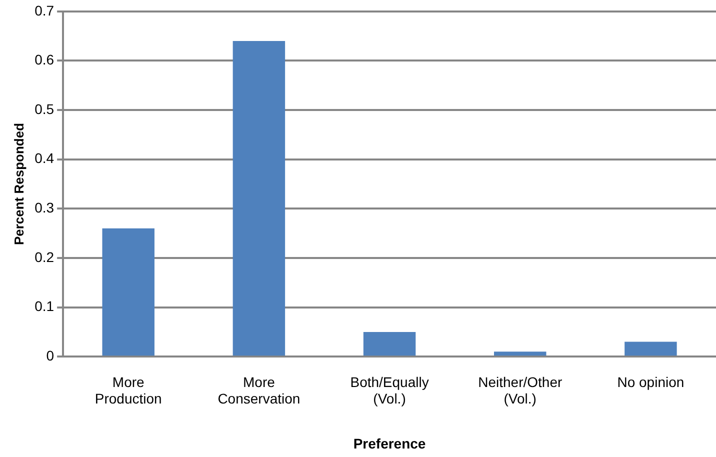 The image size is (716, 457). Describe the element at coordinates (389, 443) in the screenshot. I see `x-axis-title: Preference` at that location.